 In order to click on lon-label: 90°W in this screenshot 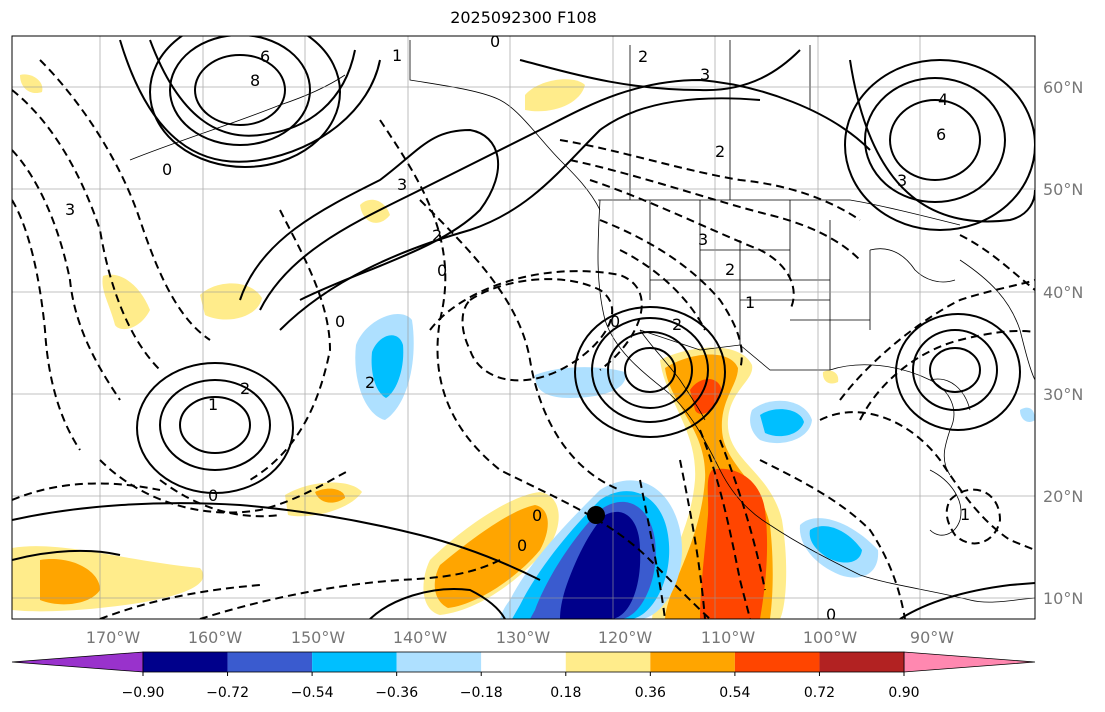, I will do `click(932, 637)`.